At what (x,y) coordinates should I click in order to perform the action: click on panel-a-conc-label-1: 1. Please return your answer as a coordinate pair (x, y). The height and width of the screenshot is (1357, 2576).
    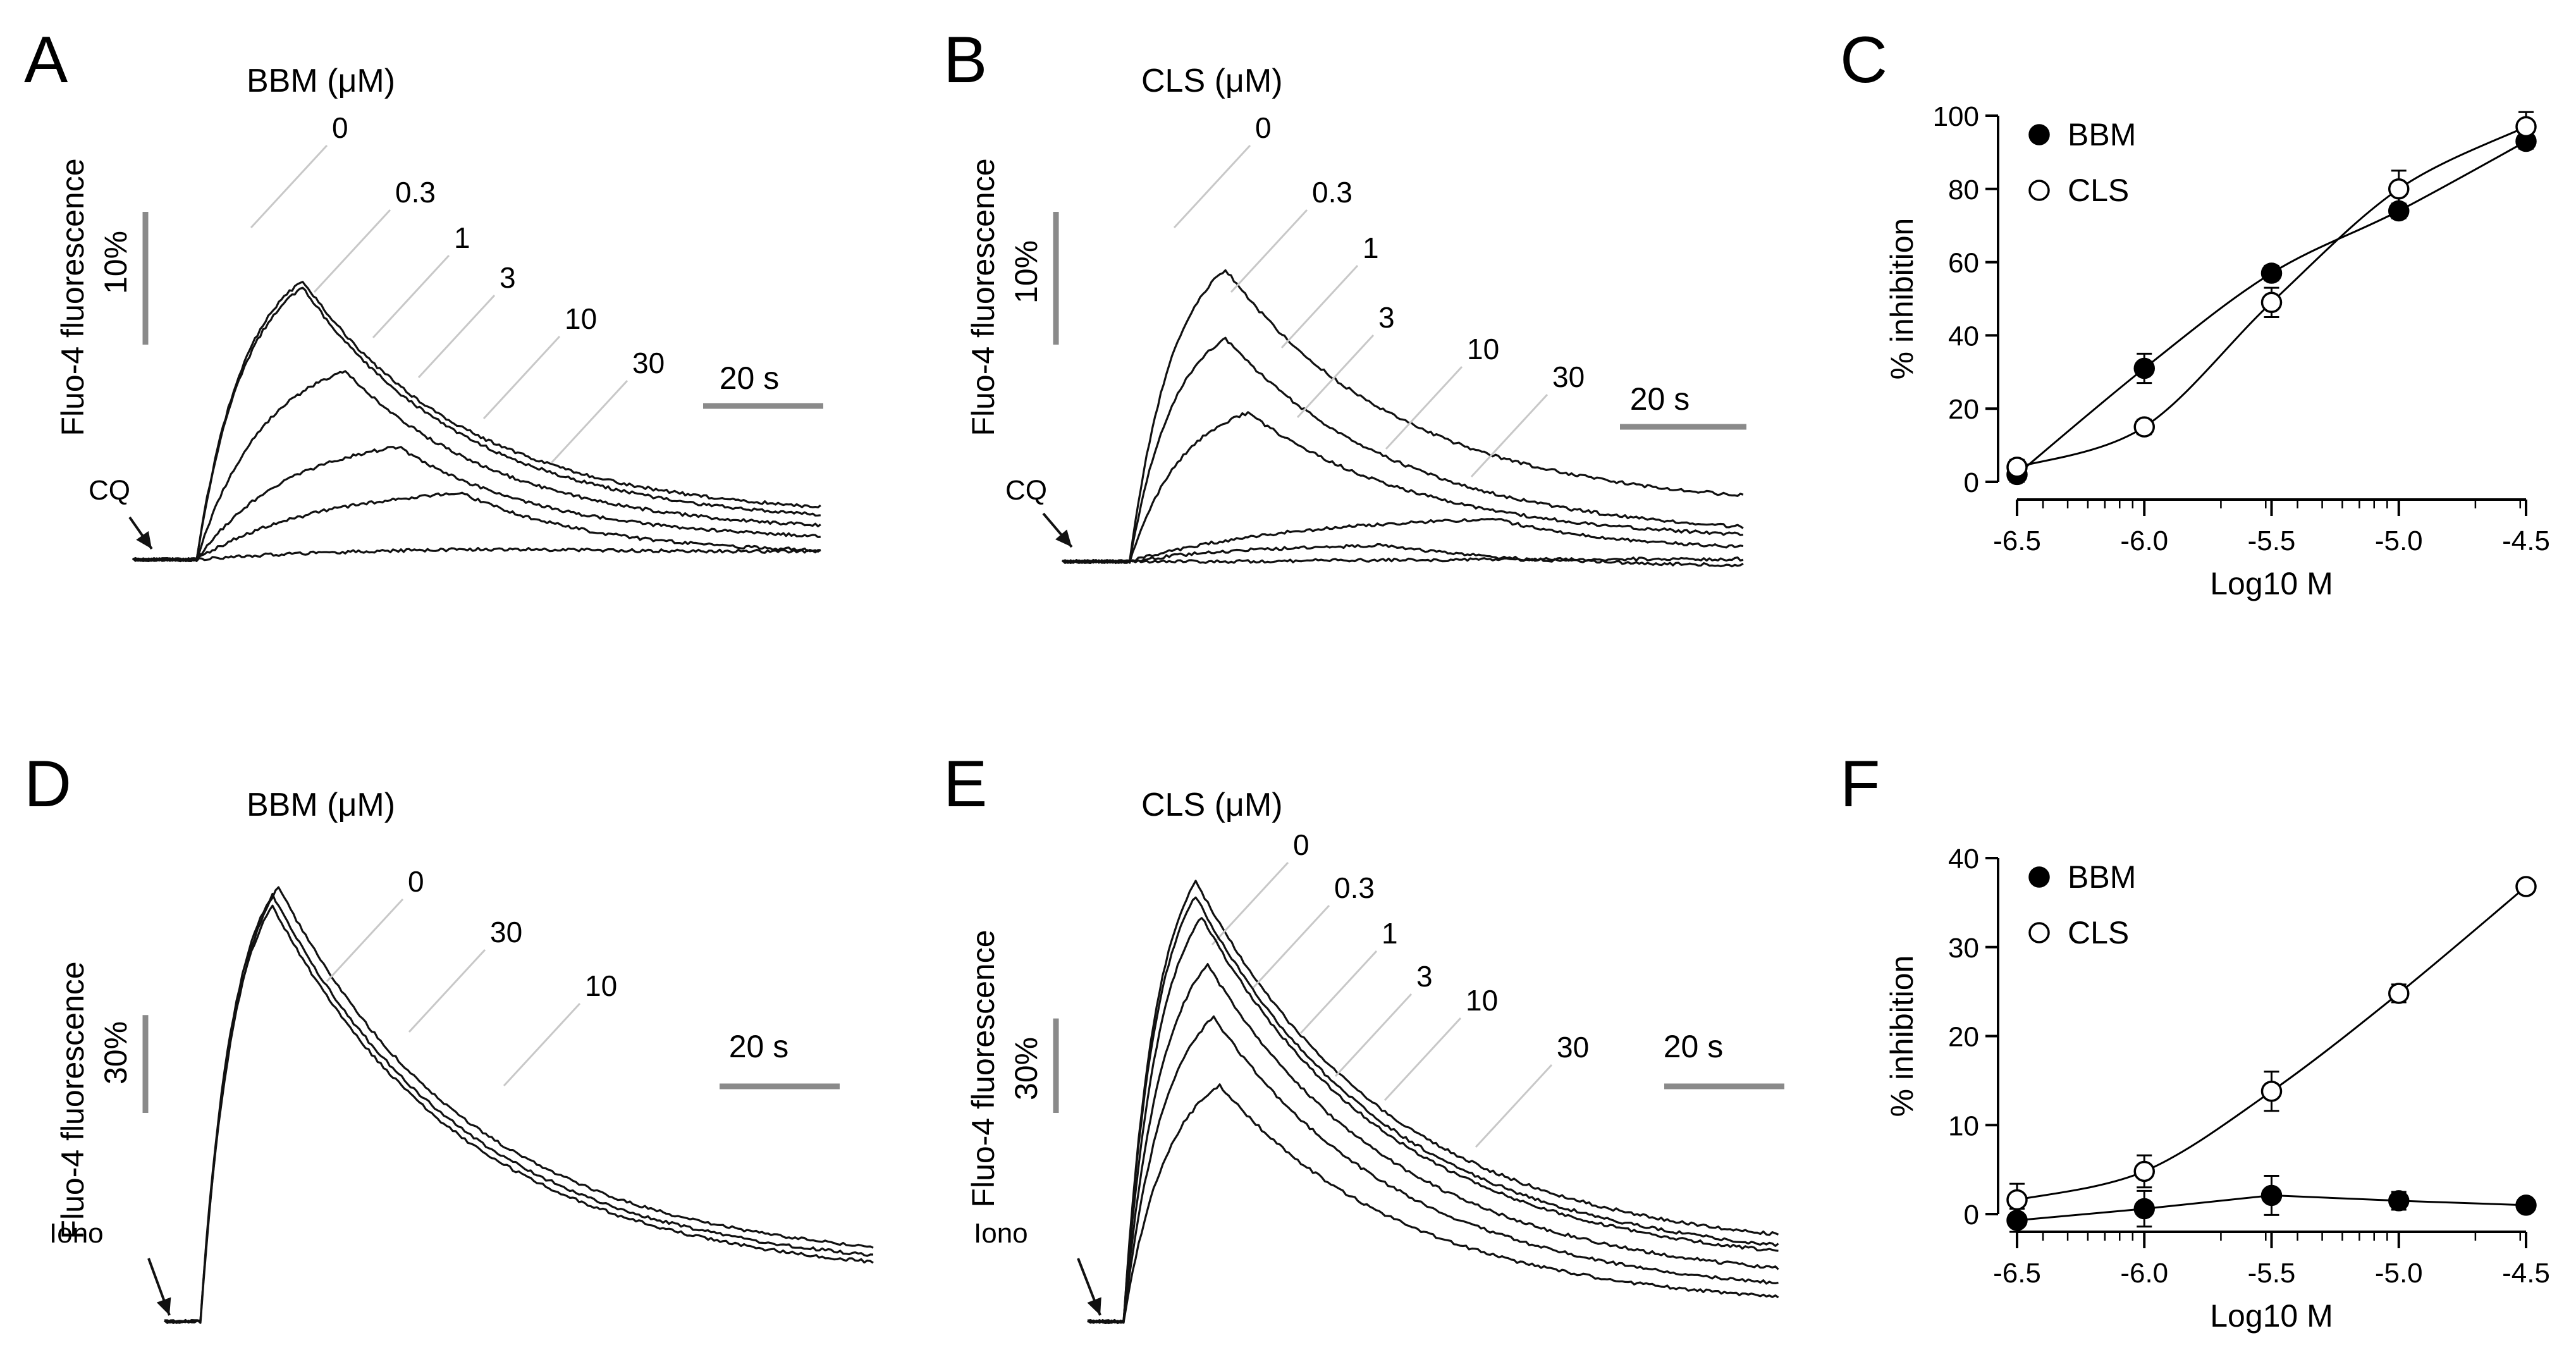
    Looking at the image, I should click on (462, 237).